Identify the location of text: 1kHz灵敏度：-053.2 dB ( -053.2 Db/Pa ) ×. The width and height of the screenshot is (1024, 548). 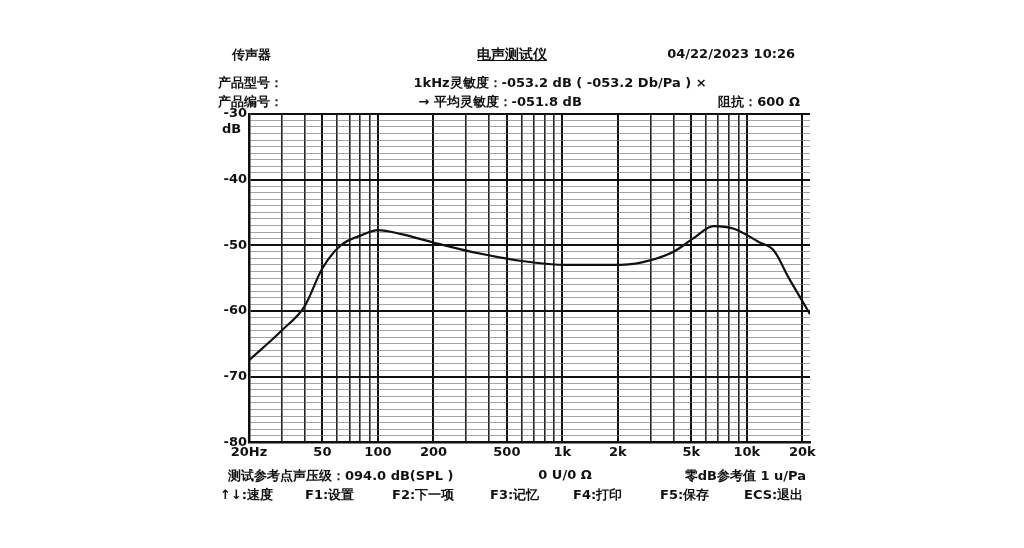
(560, 83).